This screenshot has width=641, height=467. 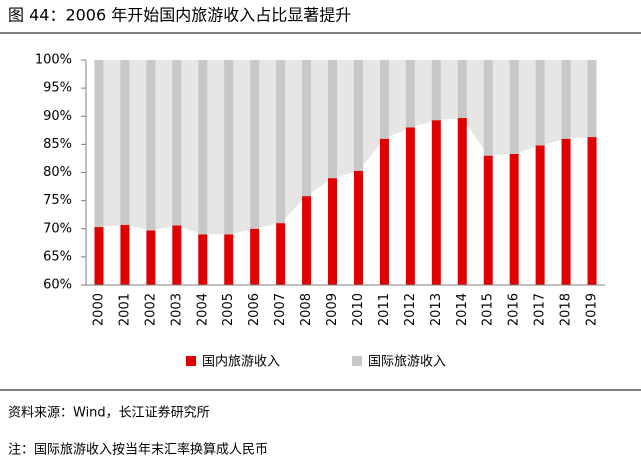 I want to click on x-tick-label: 2002, so click(x=150, y=309).